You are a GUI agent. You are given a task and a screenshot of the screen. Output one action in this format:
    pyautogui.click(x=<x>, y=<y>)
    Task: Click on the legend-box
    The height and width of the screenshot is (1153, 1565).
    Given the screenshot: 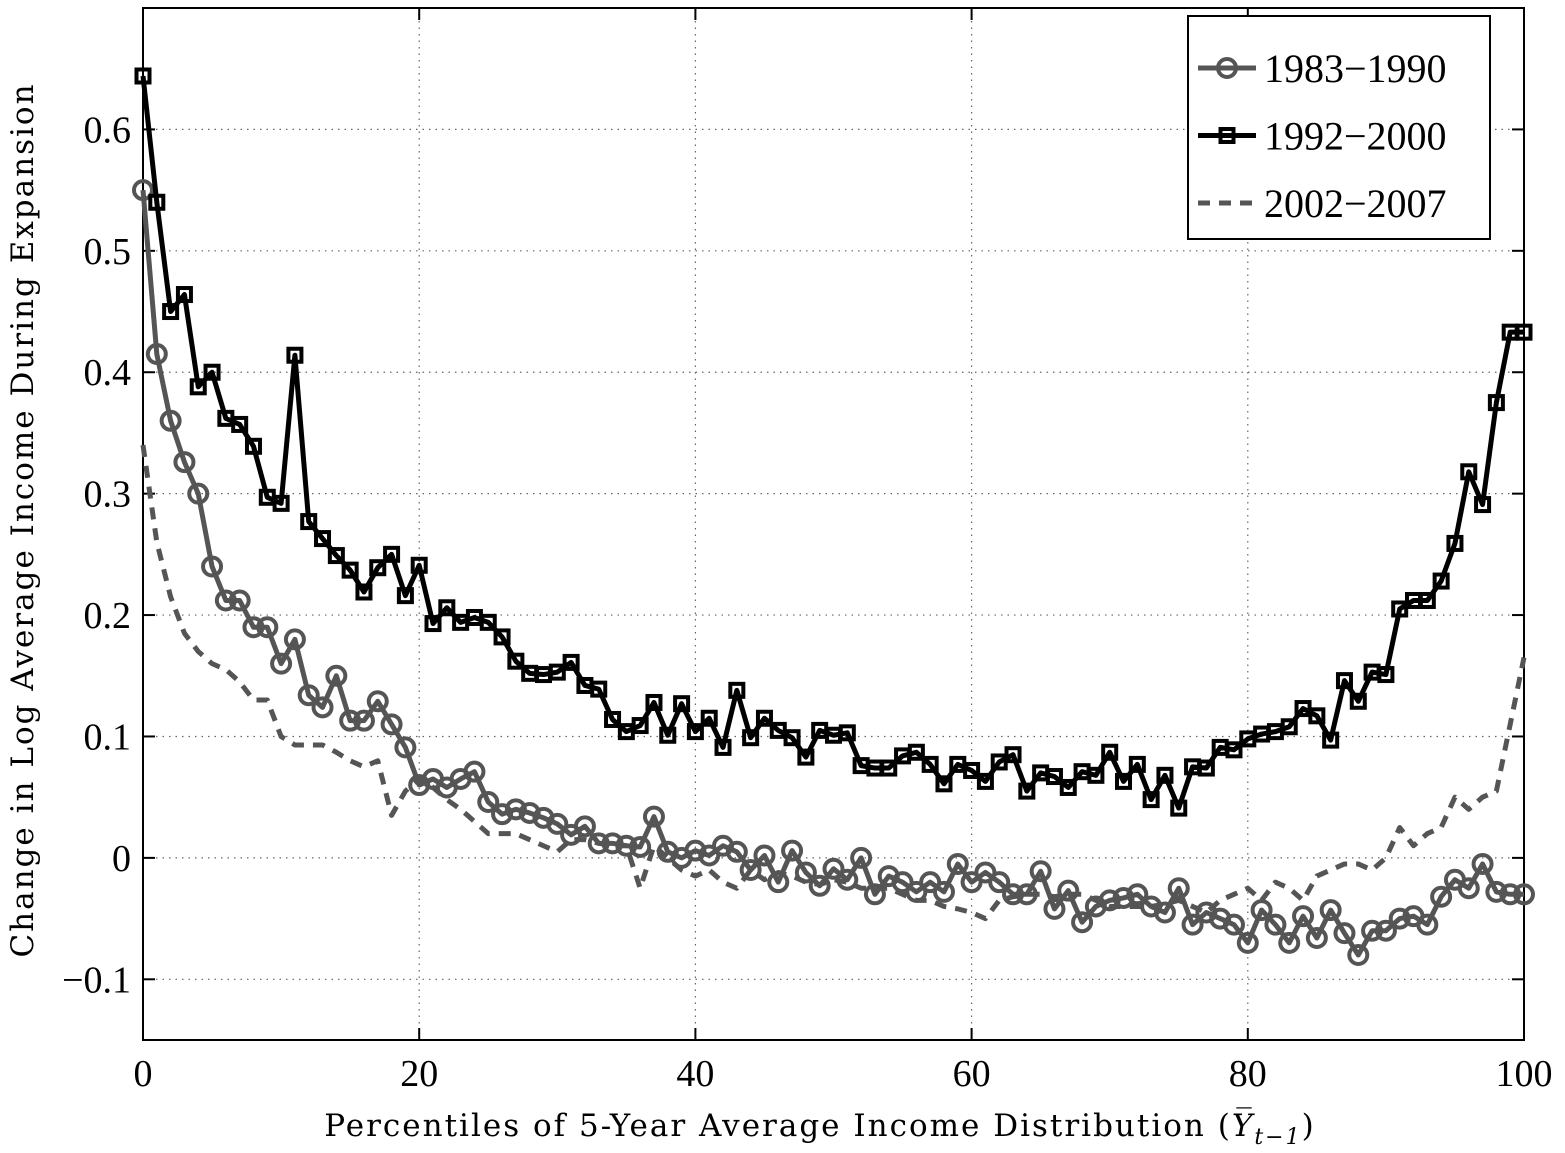 What is the action you would take?
    pyautogui.click(x=1339, y=127)
    